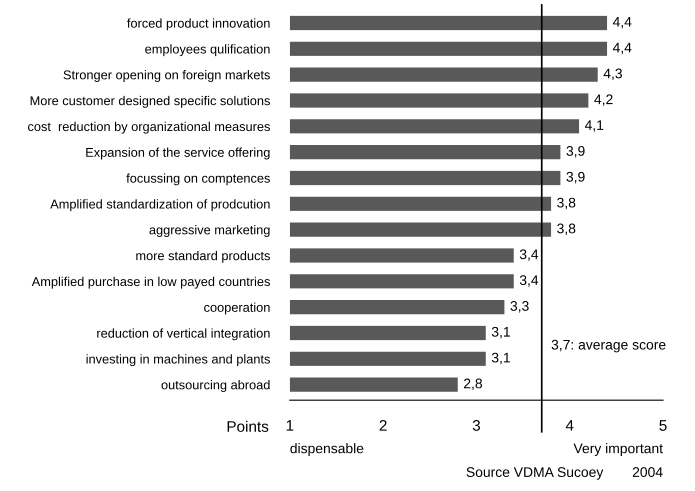 This screenshot has width=695, height=491. I want to click on y-tick-label: reduction of vertical integration, so click(183, 334).